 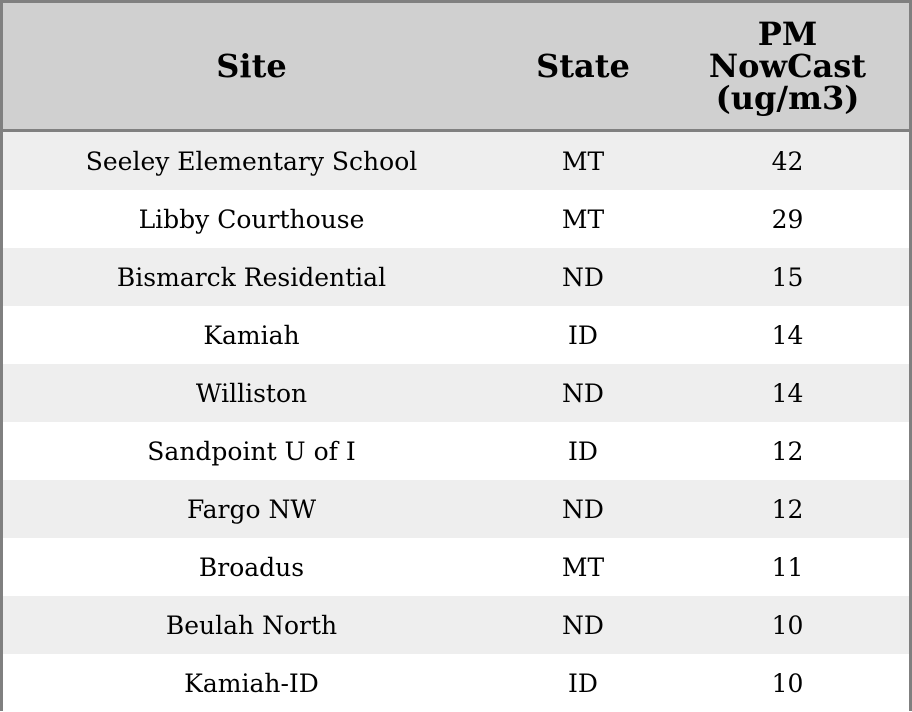 What do you see at coordinates (787, 567) in the screenshot?
I see `pm-cell: 11` at bounding box center [787, 567].